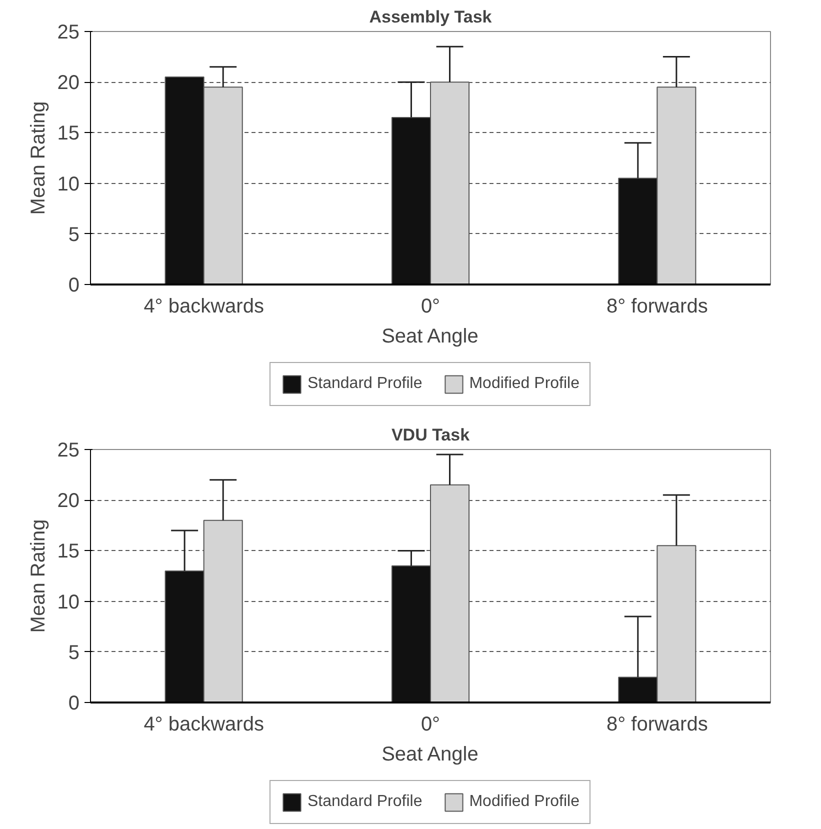 The image size is (821, 829). I want to click on chart-title: Assembly Task, so click(430, 17).